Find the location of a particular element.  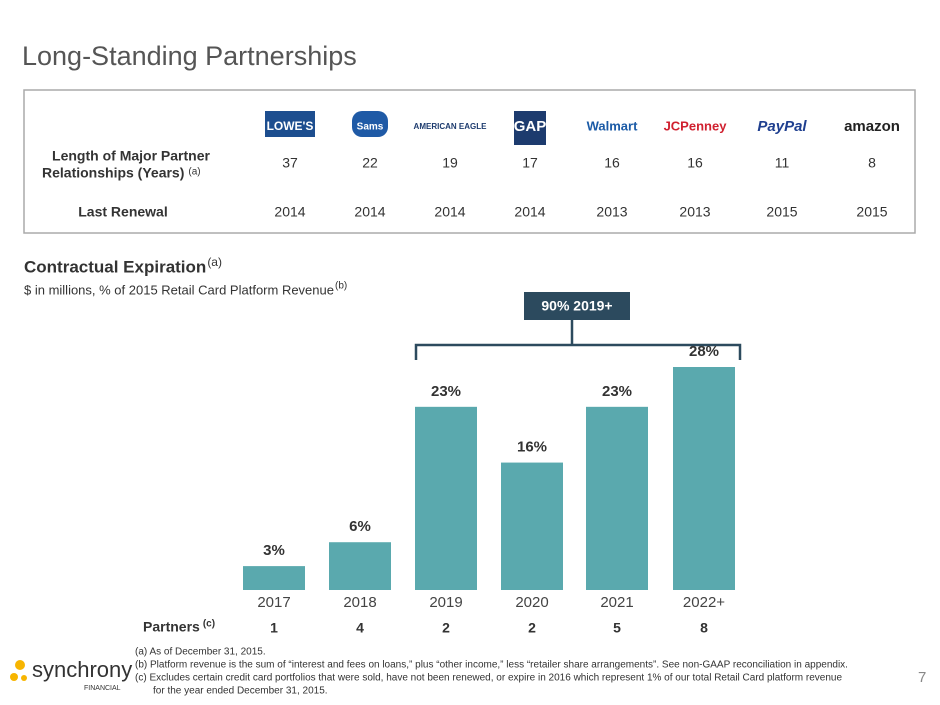

annotation: 90% 2019+ is located at coordinates (576, 306).